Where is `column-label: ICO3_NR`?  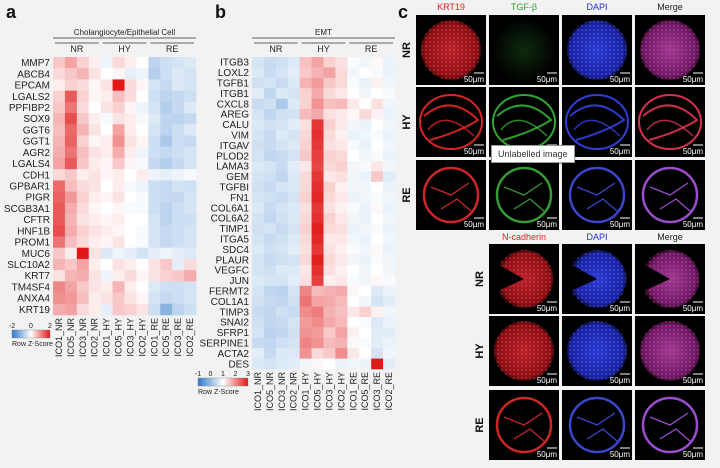
column-label: ICO3_NR is located at coordinates (282, 392).